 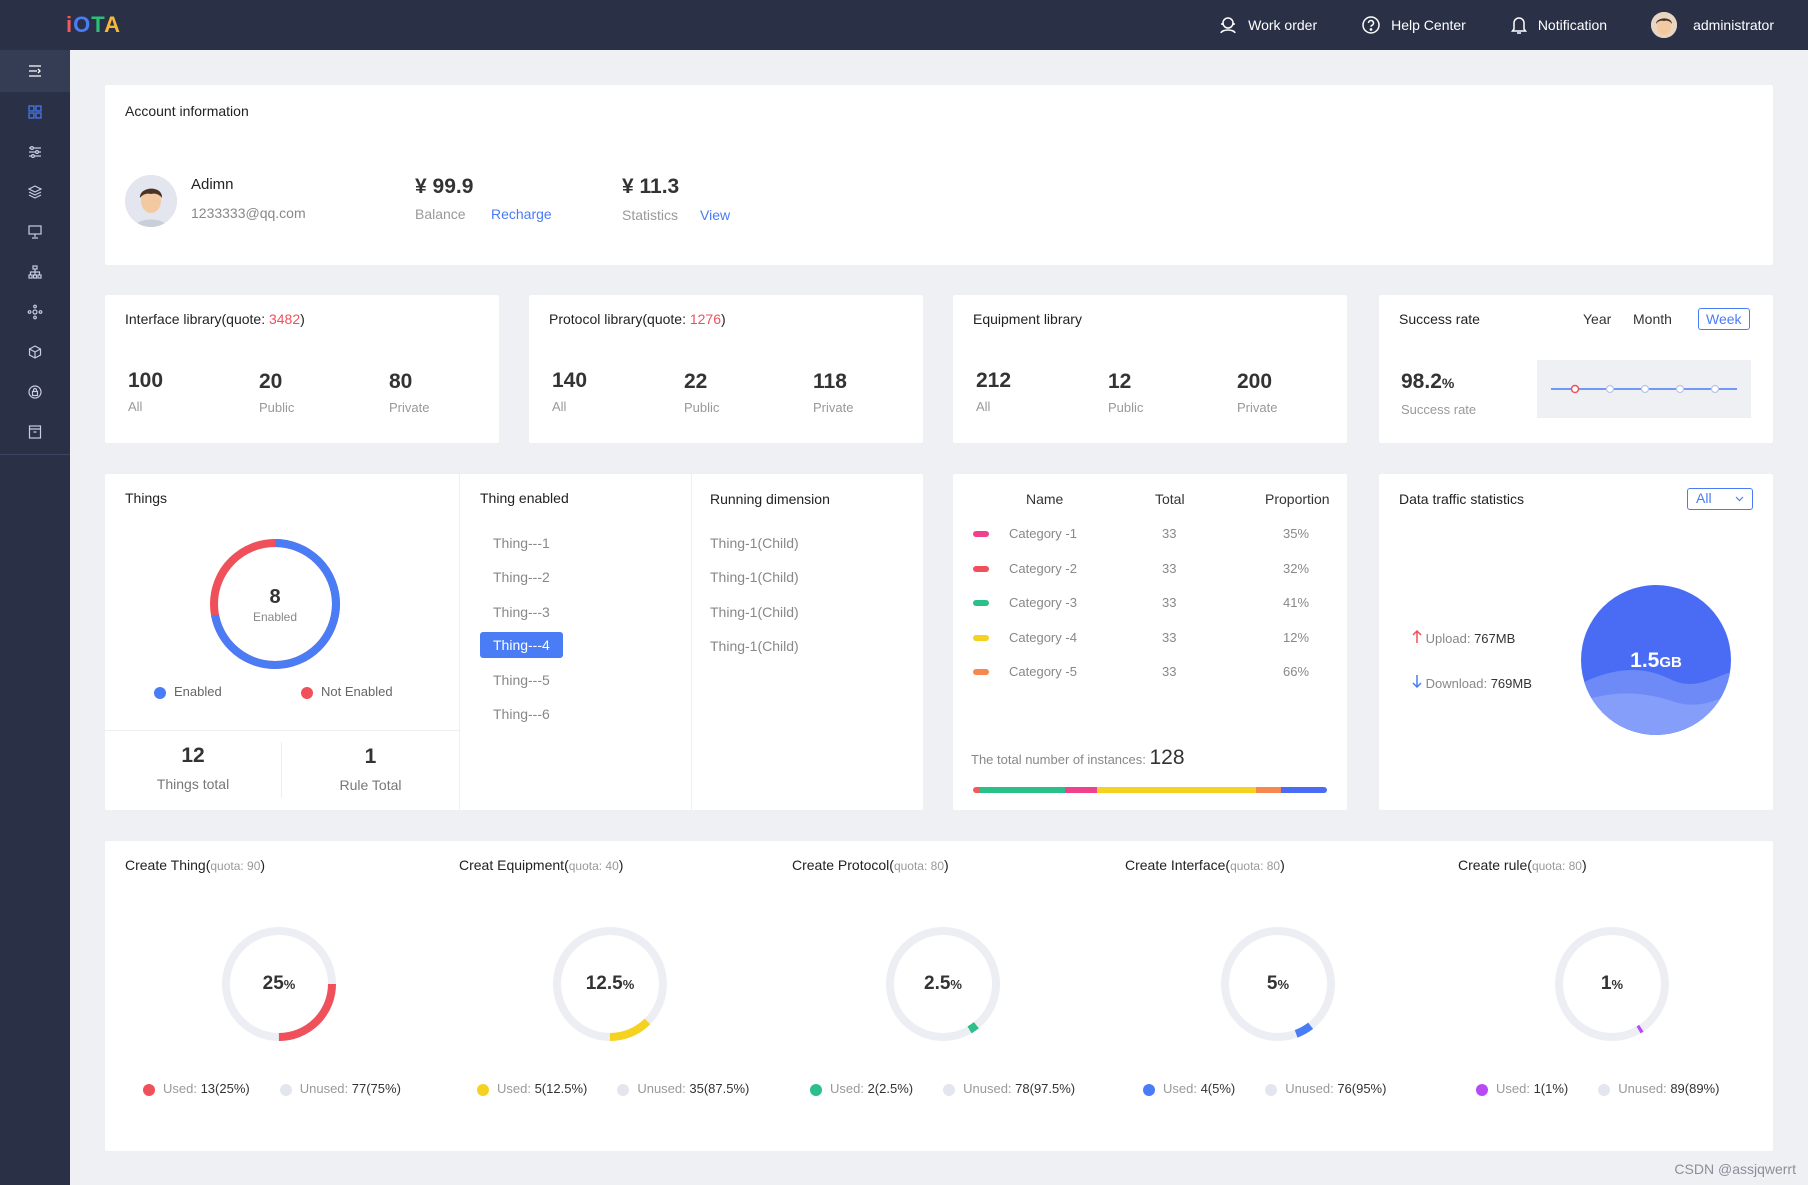 What do you see at coordinates (521, 612) in the screenshot?
I see `thing-list-item: Thing---3` at bounding box center [521, 612].